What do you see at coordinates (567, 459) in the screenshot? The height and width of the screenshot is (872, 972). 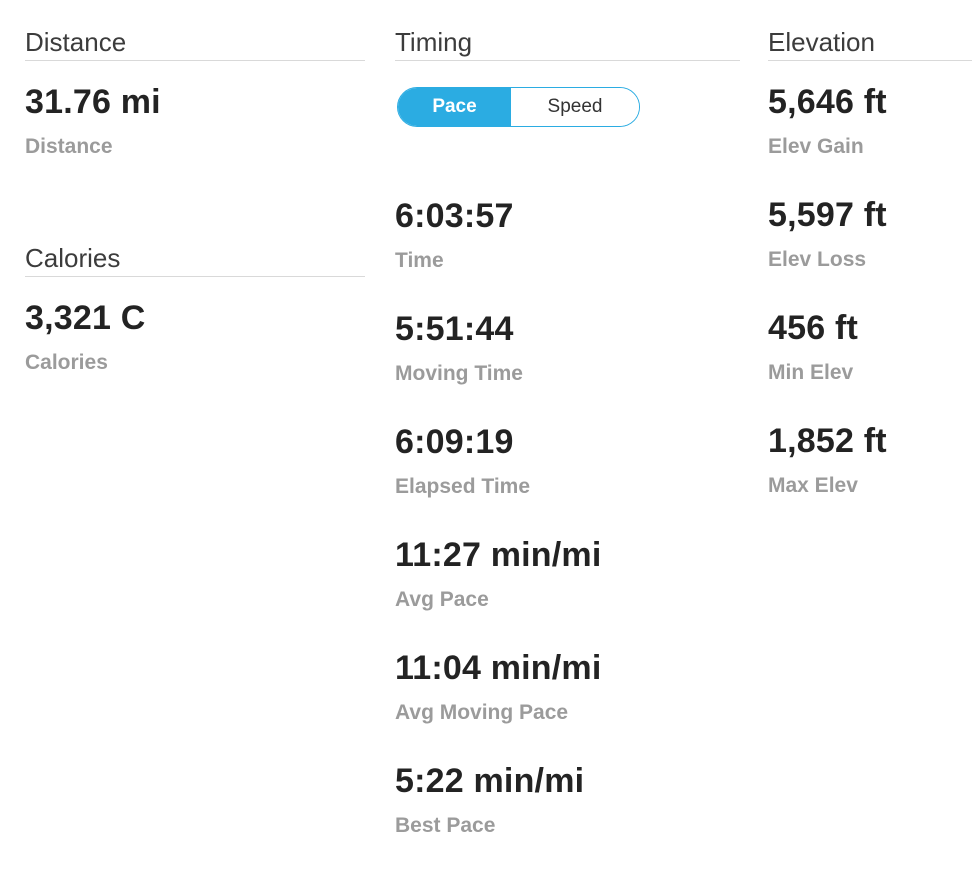 I see `stat-elapsed-time: 6:09:19 Elapsed Time` at bounding box center [567, 459].